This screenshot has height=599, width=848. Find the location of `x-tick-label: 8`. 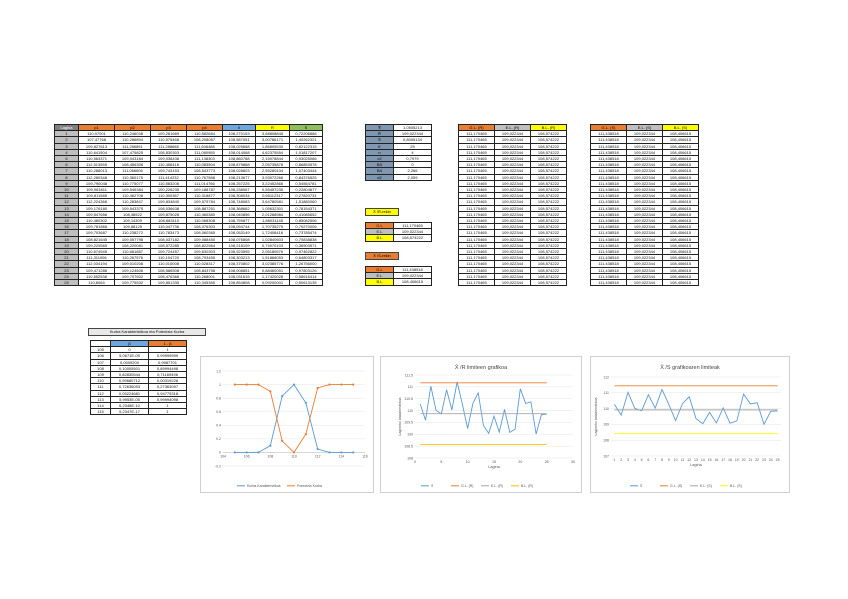

x-tick-label: 8 is located at coordinates (662, 460).